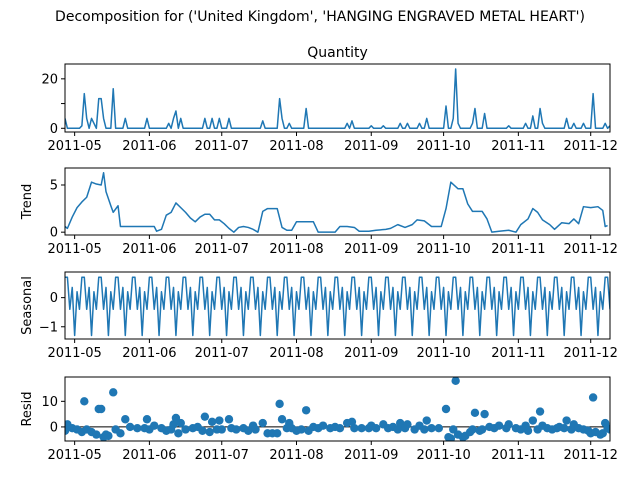  What do you see at coordinates (74, 146) in the screenshot?
I see `quantity-xtick-label-0: 2011-05` at bounding box center [74, 146].